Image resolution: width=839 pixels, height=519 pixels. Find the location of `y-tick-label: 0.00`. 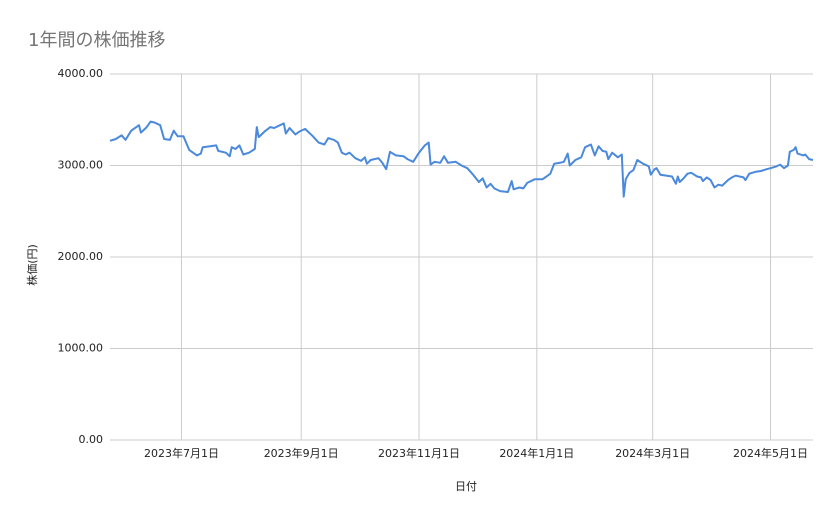

y-tick-label: 0.00 is located at coordinates (91, 439).